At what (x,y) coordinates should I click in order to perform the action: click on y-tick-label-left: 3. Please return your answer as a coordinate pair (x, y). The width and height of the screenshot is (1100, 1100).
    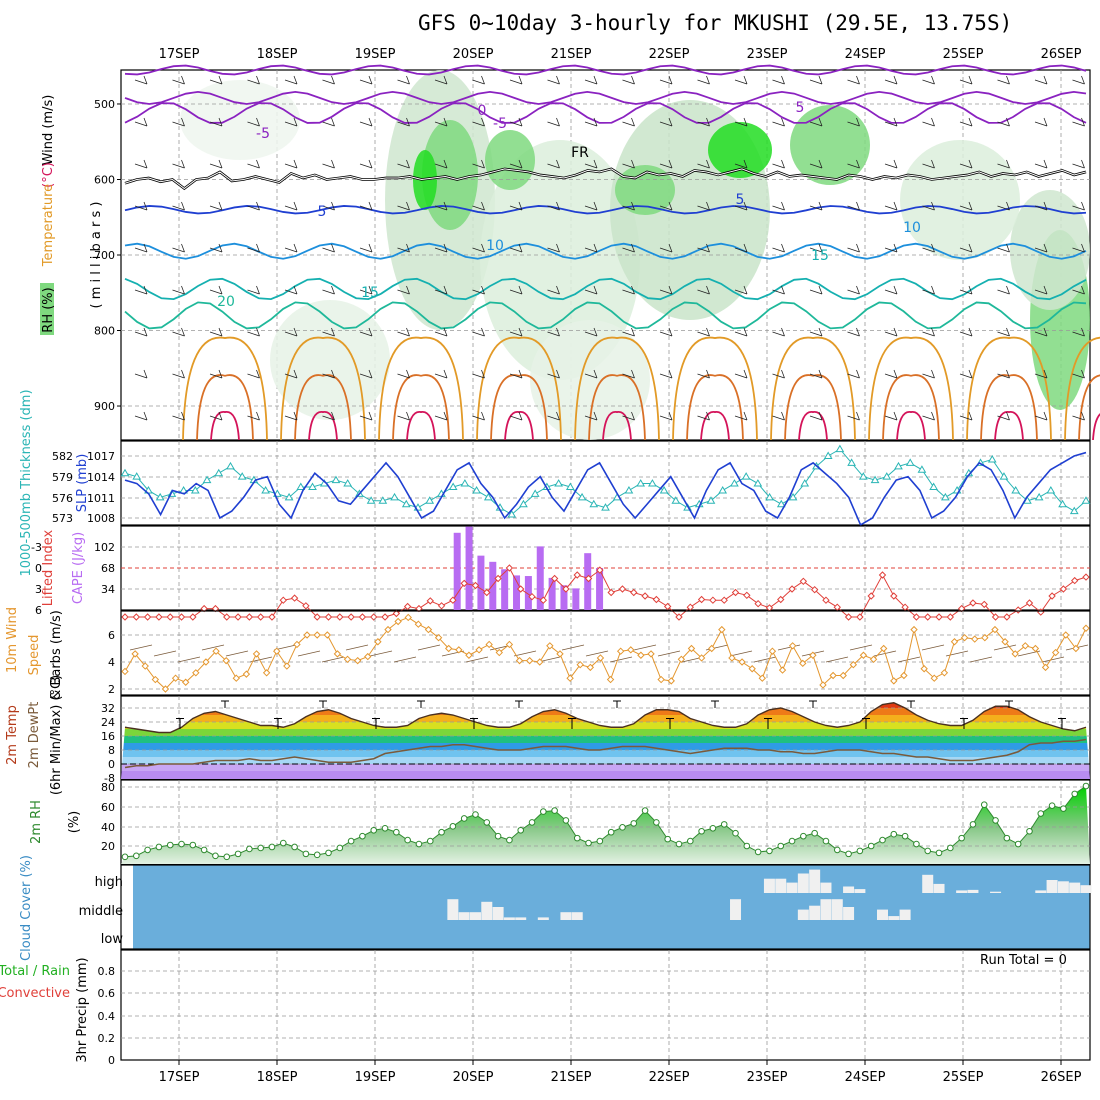
    Looking at the image, I should click on (38, 589).